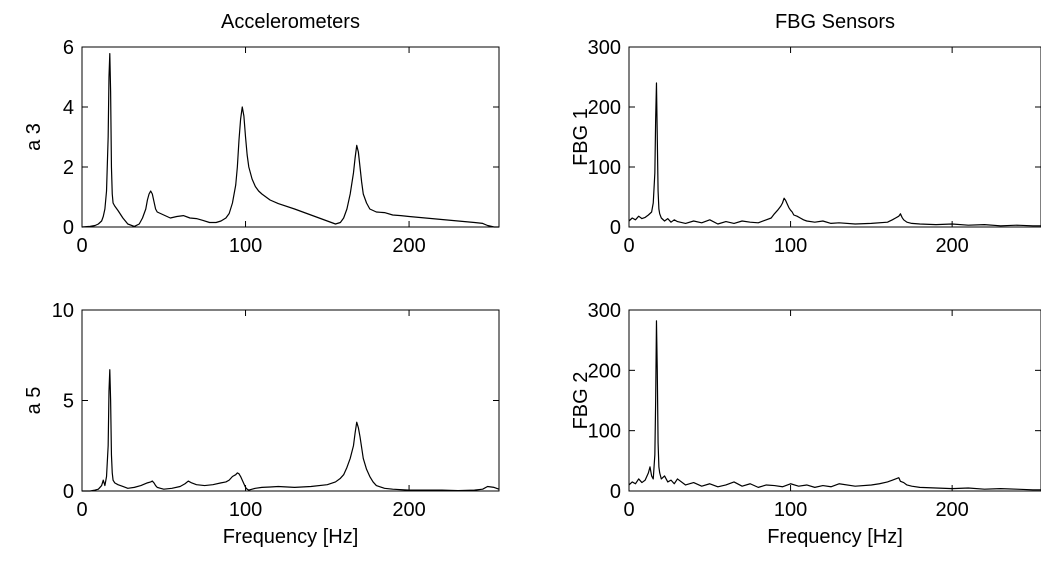 The height and width of the screenshot is (564, 1041). What do you see at coordinates (68, 108) in the screenshot?
I see `y-tick-label: 4` at bounding box center [68, 108].